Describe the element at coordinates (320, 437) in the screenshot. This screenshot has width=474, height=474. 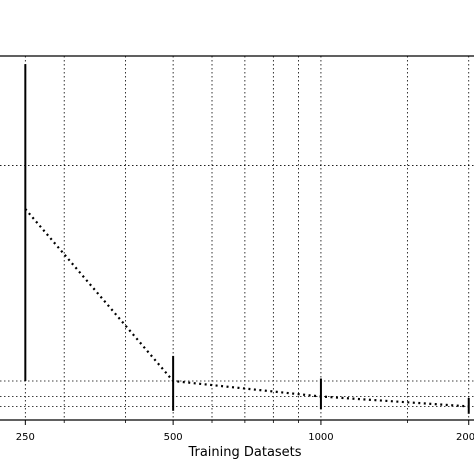
I see `x-tick-label: 1000` at that location.